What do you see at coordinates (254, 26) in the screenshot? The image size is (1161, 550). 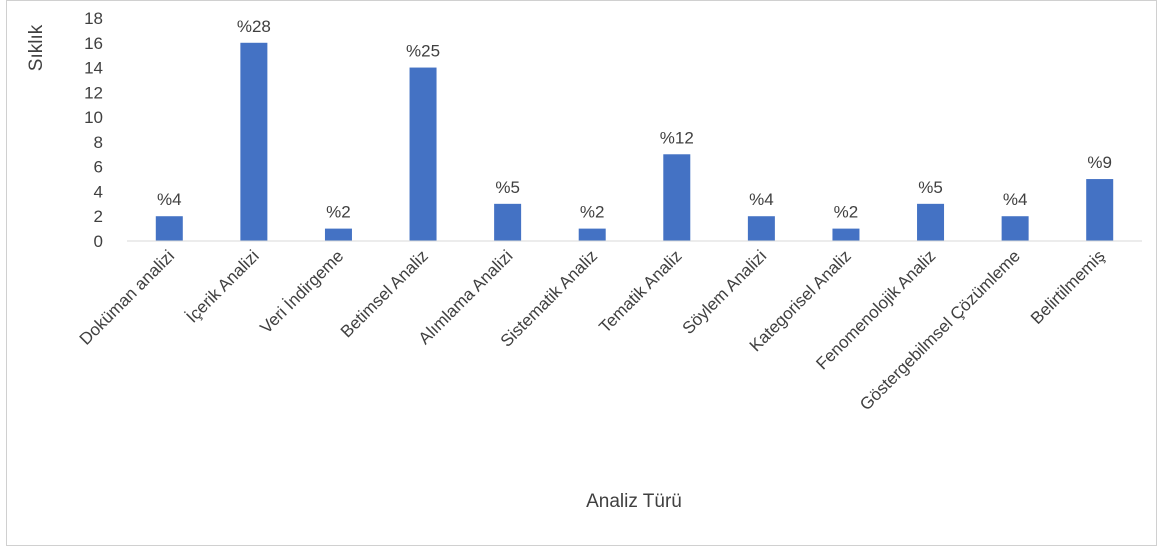 I see `data-label: %28` at bounding box center [254, 26].